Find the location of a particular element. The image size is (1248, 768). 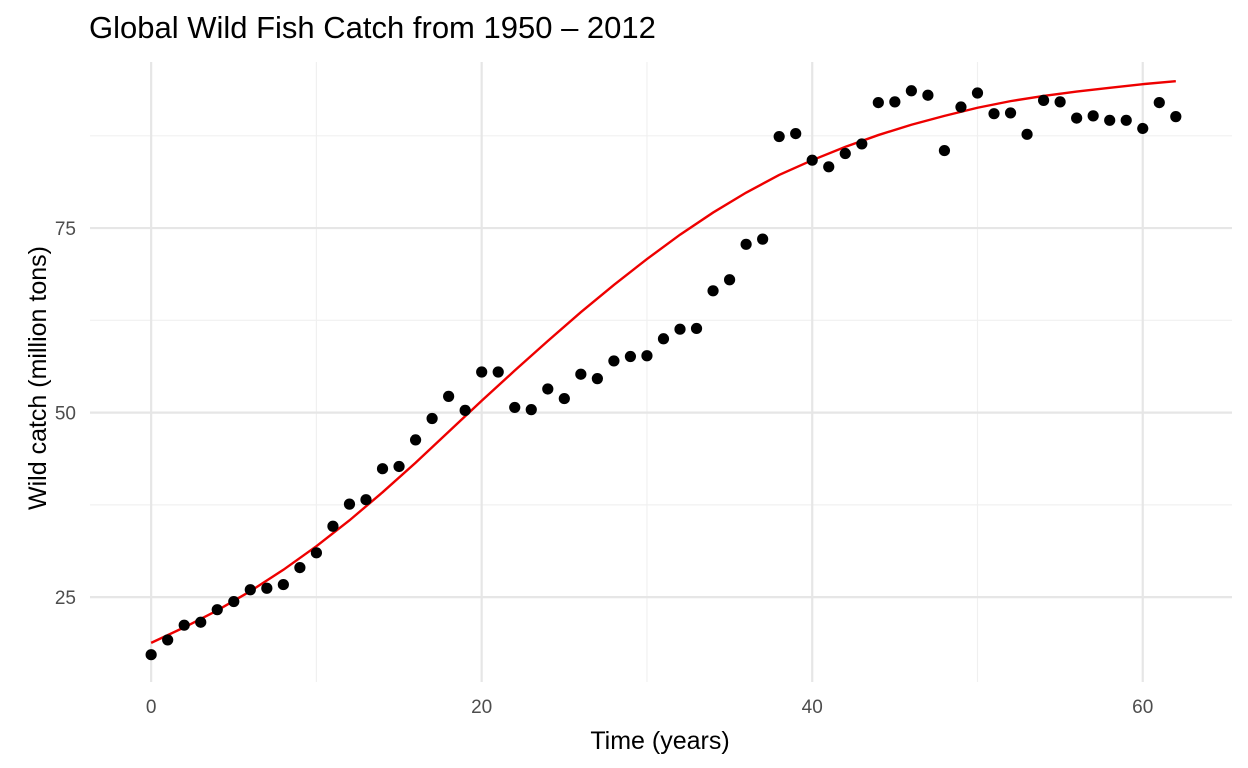

x-tick-label: 60 is located at coordinates (1142, 707).